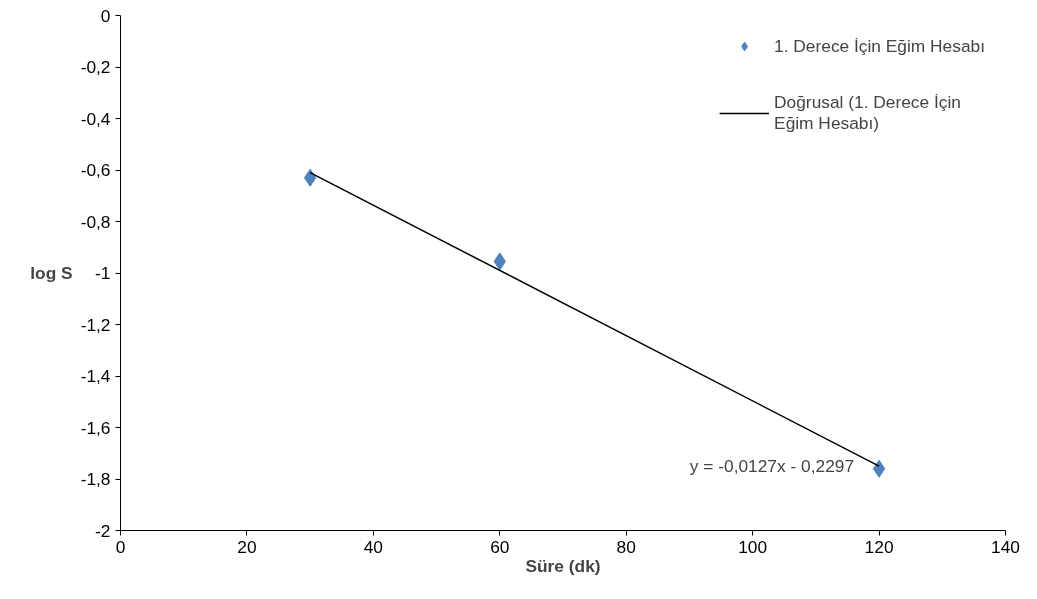 The width and height of the screenshot is (1037, 599). Describe the element at coordinates (51, 273) in the screenshot. I see `y-axis-title: log S` at that location.